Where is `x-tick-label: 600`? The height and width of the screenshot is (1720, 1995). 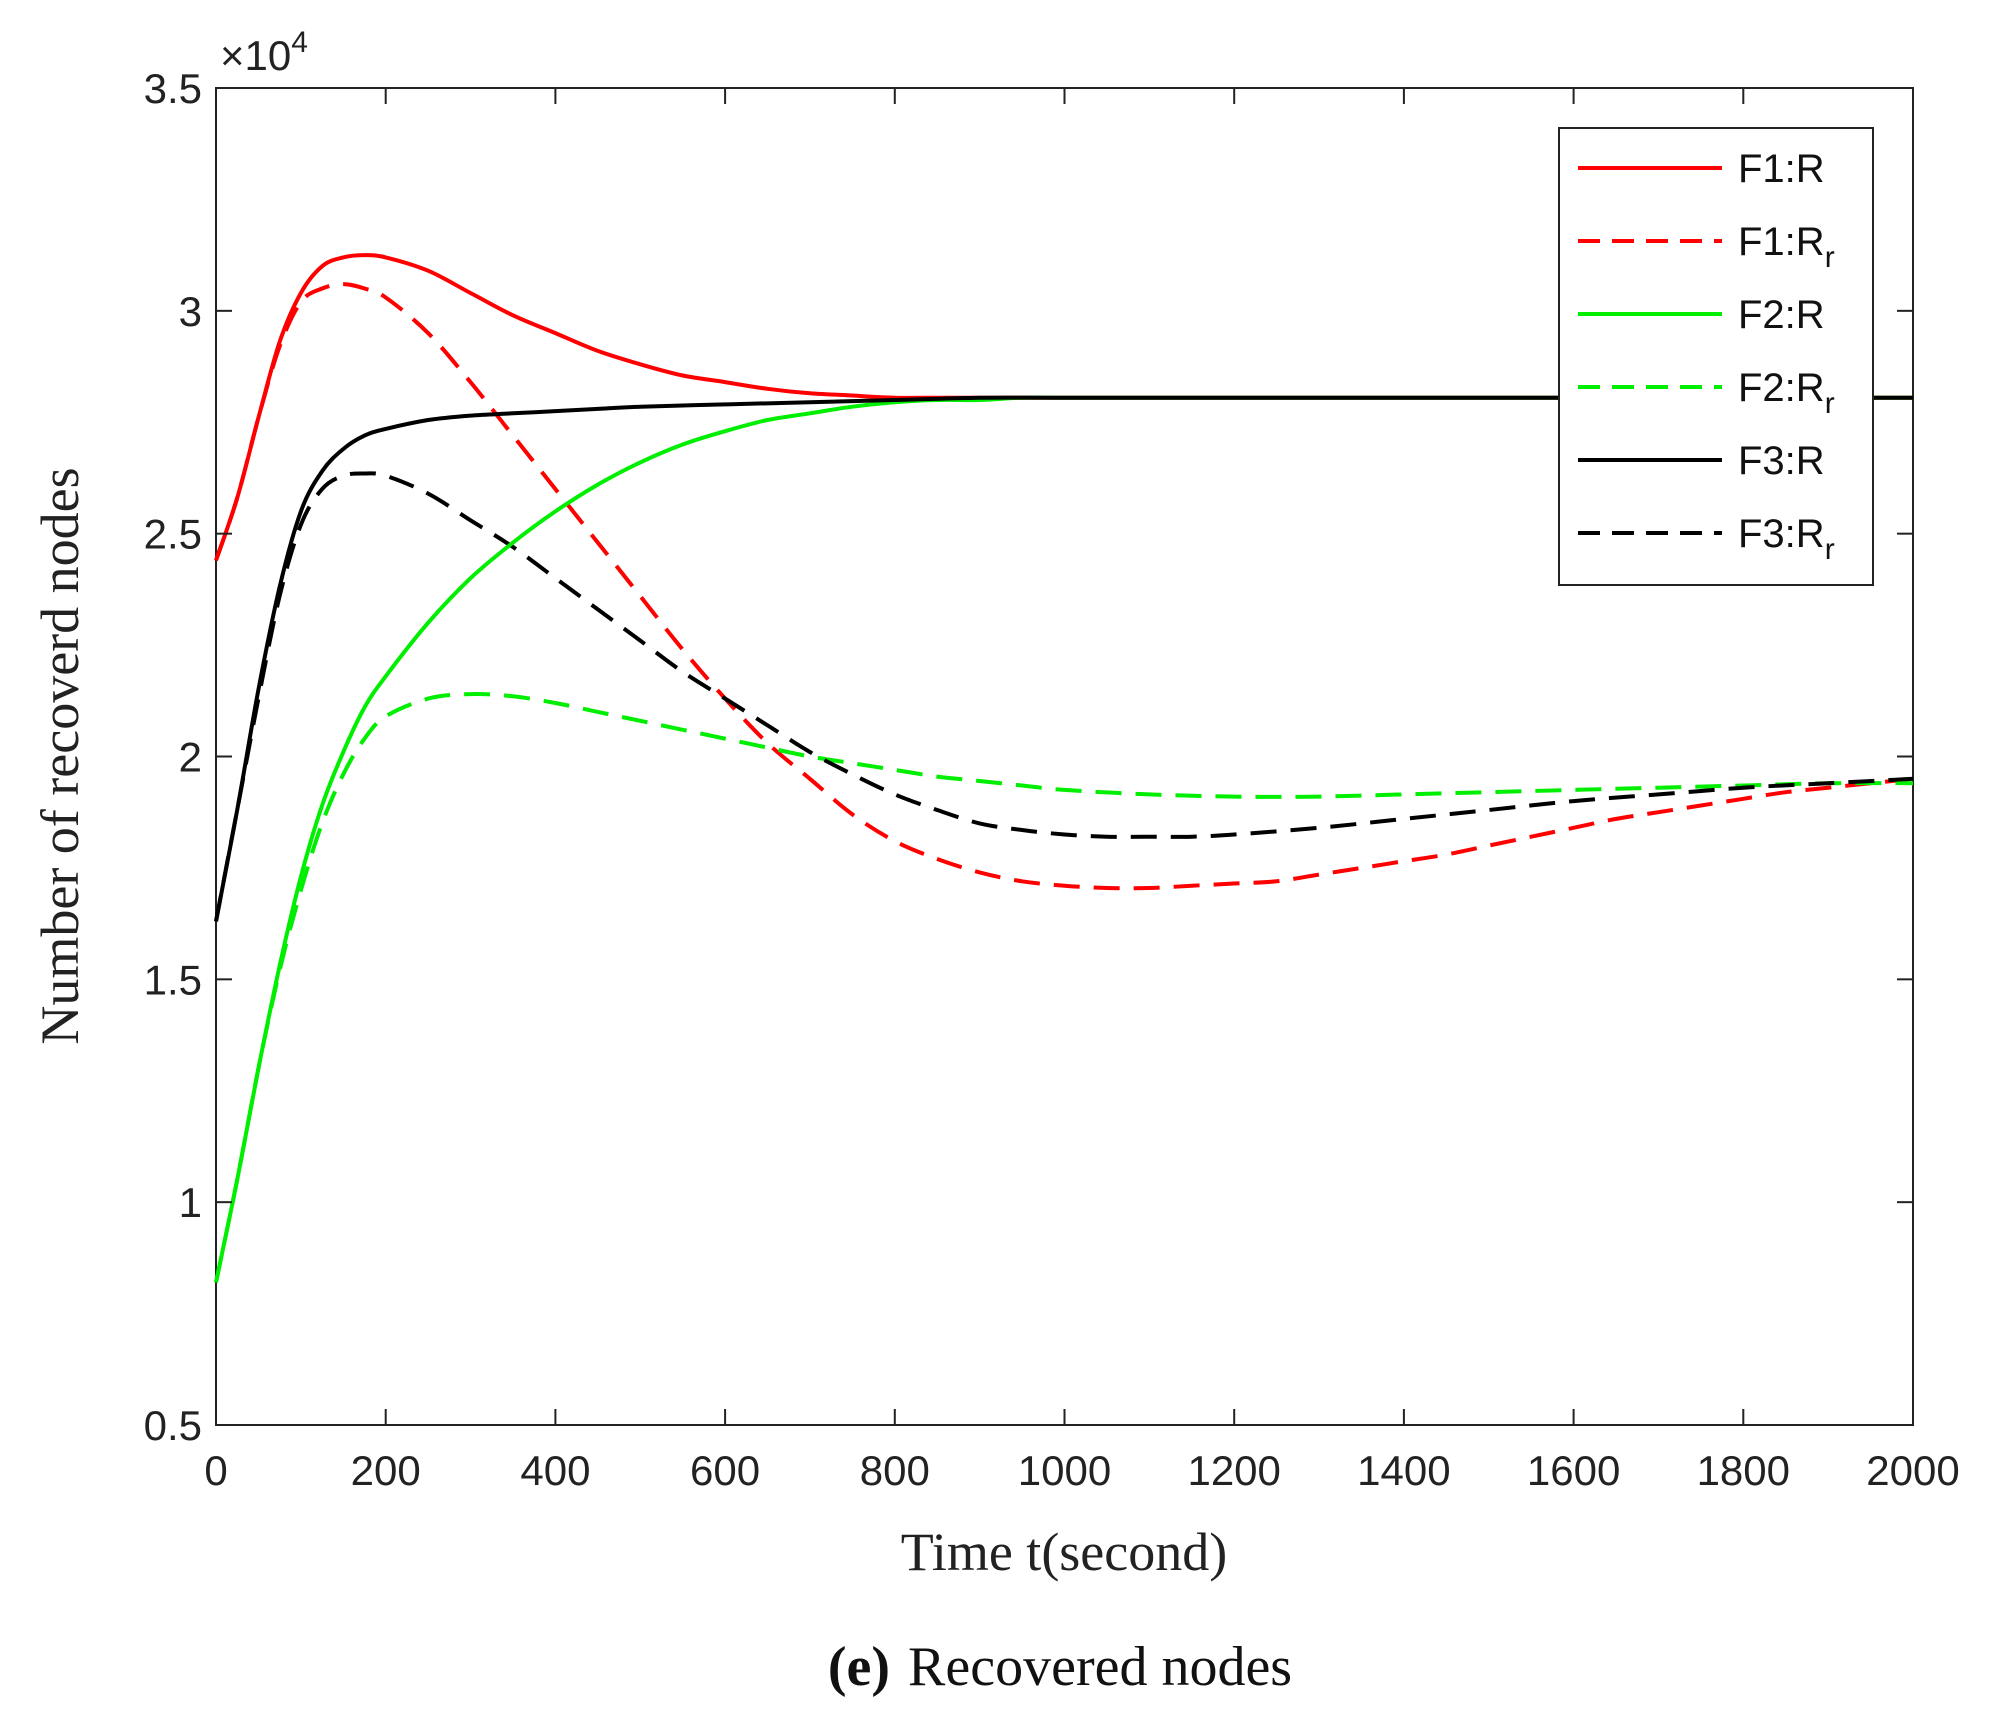
x-tick-label: 600 is located at coordinates (725, 1470).